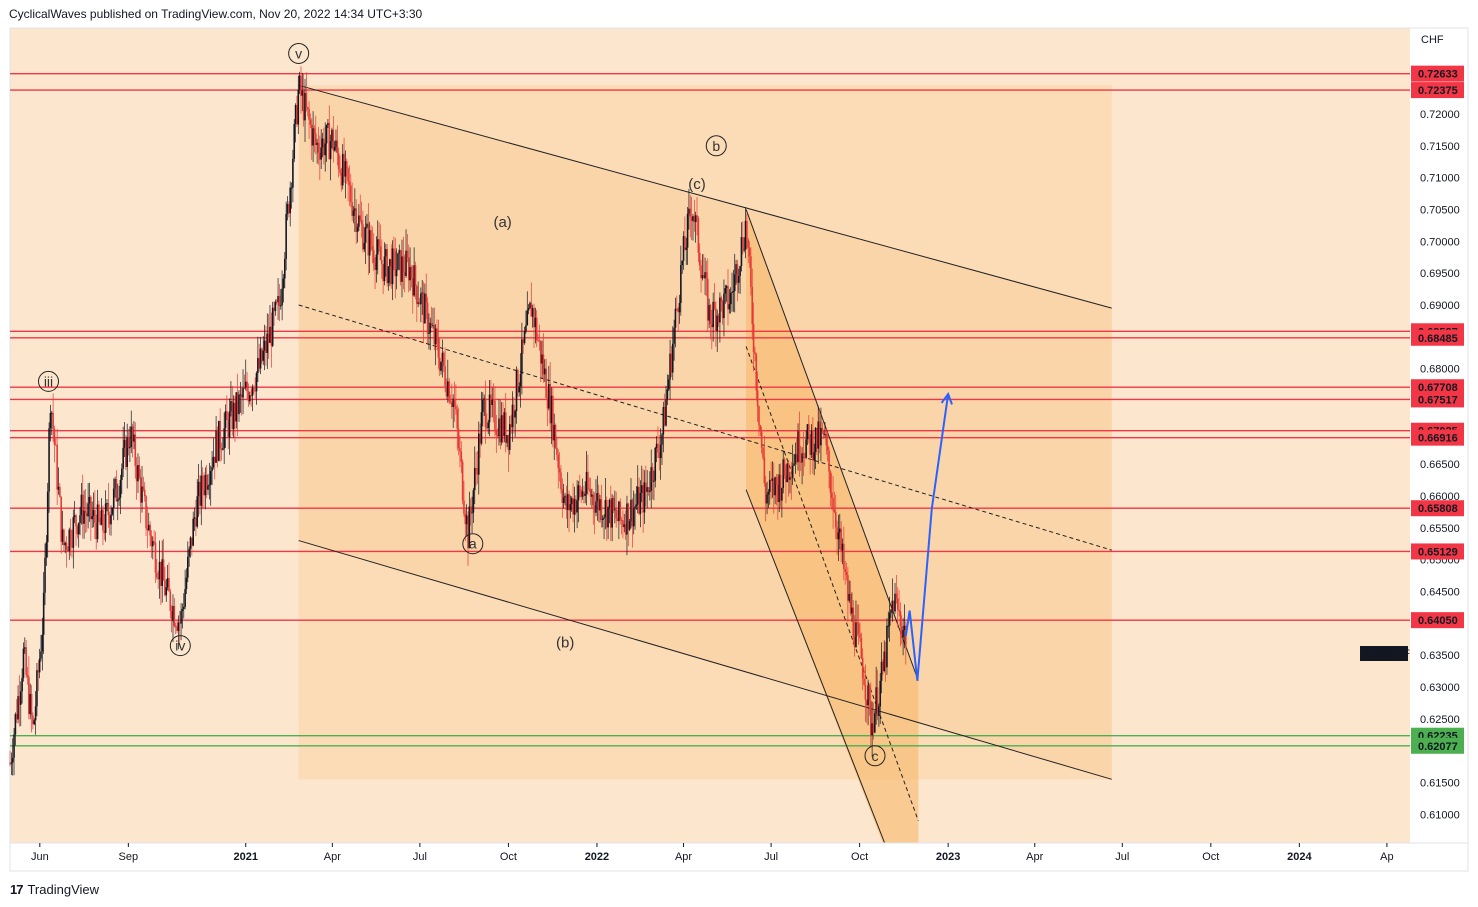 This screenshot has width=1478, height=907. What do you see at coordinates (1440, 529) in the screenshot?
I see `y-tick-label: 0.65500` at bounding box center [1440, 529].